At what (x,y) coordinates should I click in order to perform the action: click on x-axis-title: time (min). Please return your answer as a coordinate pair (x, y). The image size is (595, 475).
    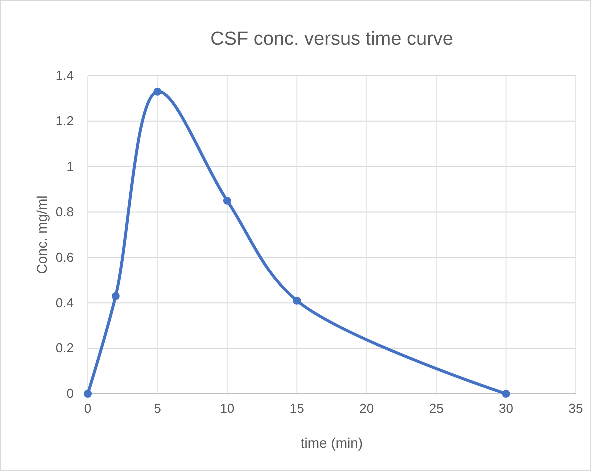
    Looking at the image, I should click on (332, 443).